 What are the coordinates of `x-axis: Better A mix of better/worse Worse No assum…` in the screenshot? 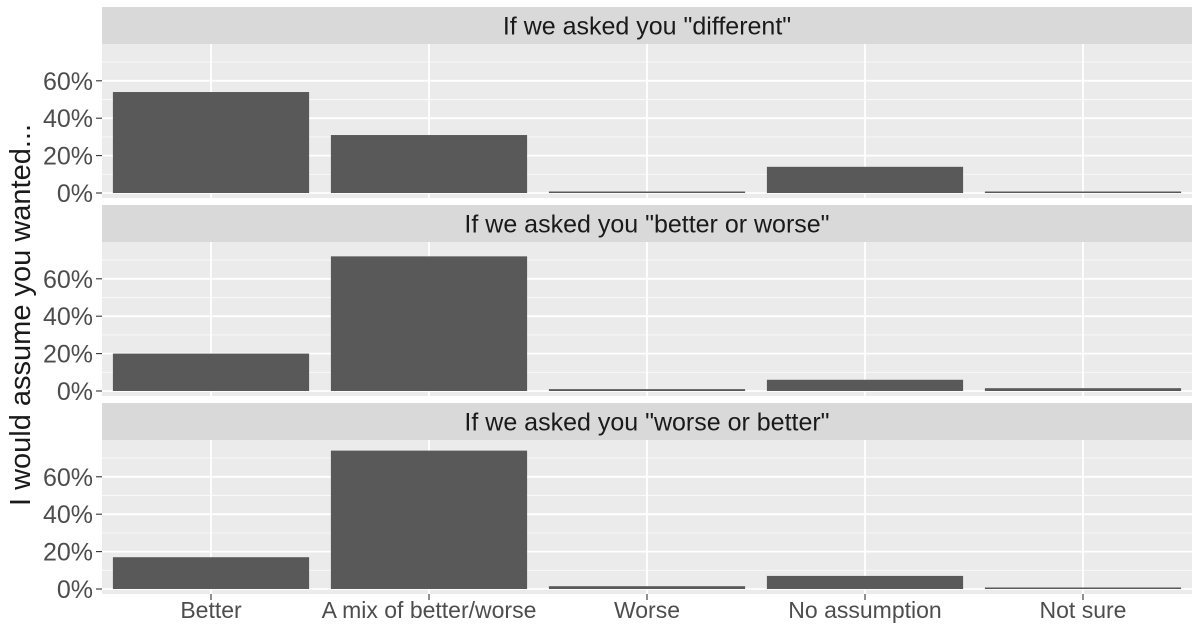 It's located at (653, 608).